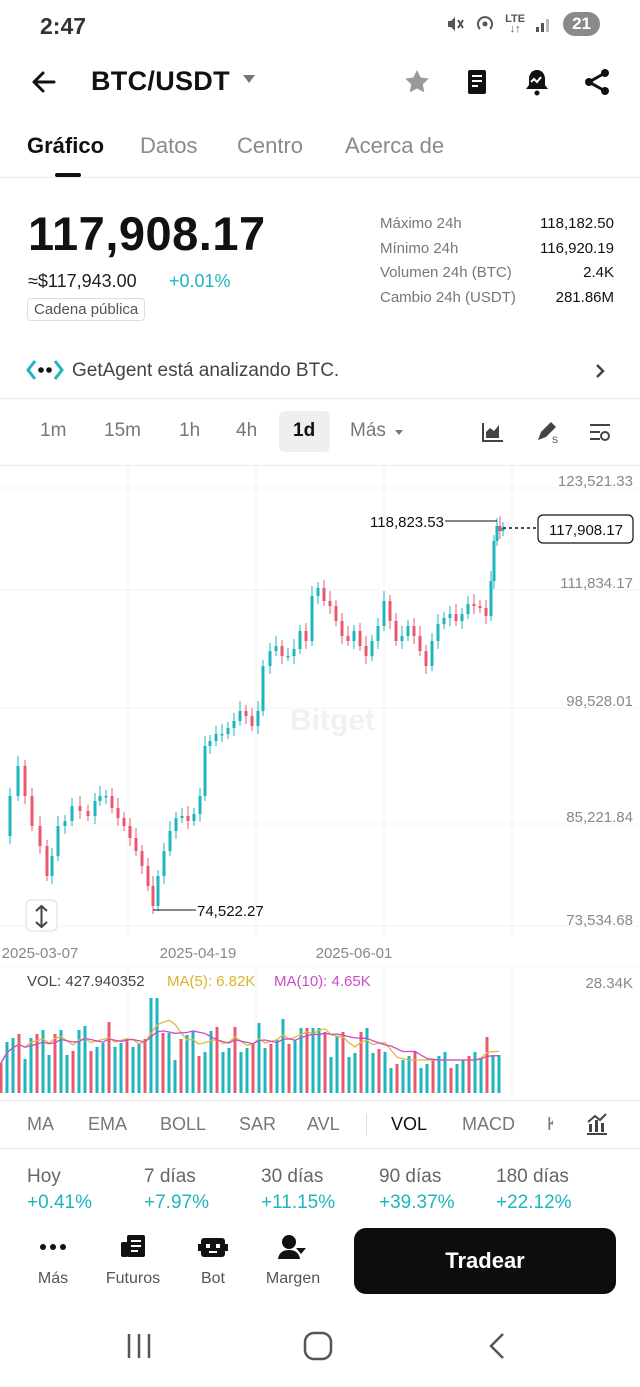 This screenshot has height=1387, width=640. Describe the element at coordinates (133, 1261) in the screenshot. I see `bottom-nav-futuros: Futuros` at that location.